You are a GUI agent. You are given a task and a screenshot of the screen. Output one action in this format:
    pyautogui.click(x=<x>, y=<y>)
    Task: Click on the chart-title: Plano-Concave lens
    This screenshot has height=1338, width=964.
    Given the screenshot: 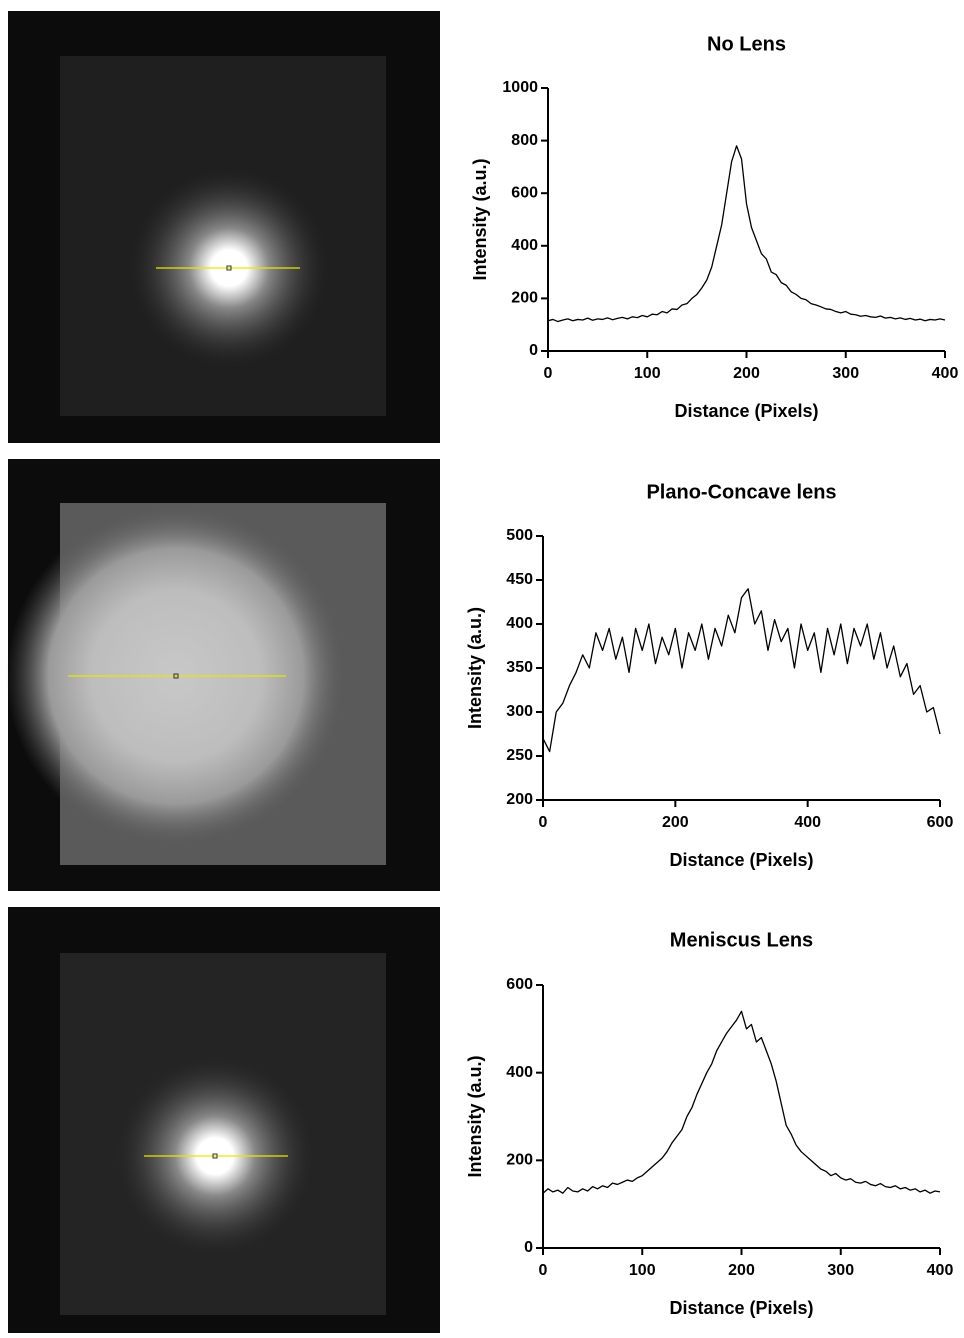 What is the action you would take?
    pyautogui.click(x=741, y=492)
    